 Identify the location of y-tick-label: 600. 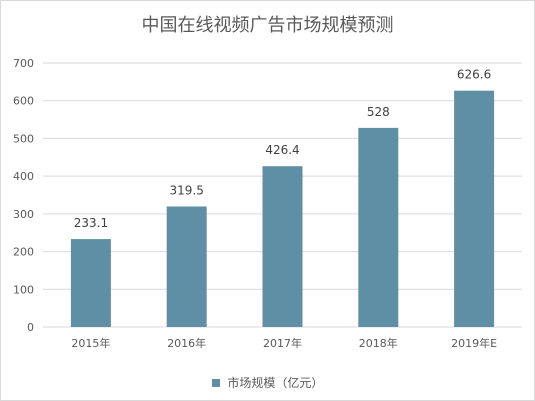
(23, 101).